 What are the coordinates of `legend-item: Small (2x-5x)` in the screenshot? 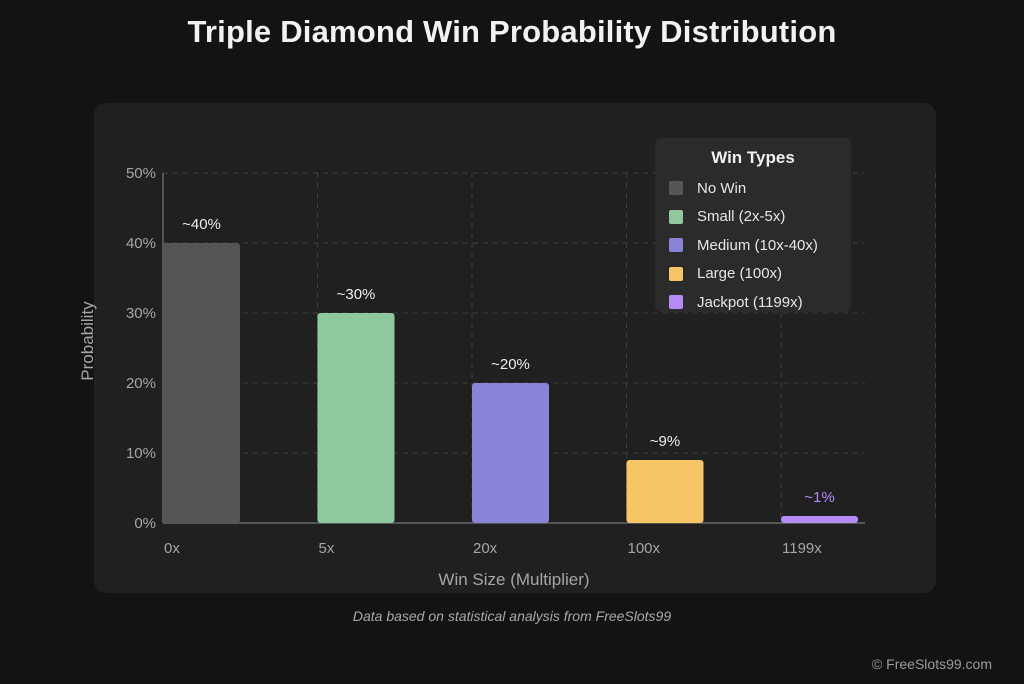 It's located at (760, 217).